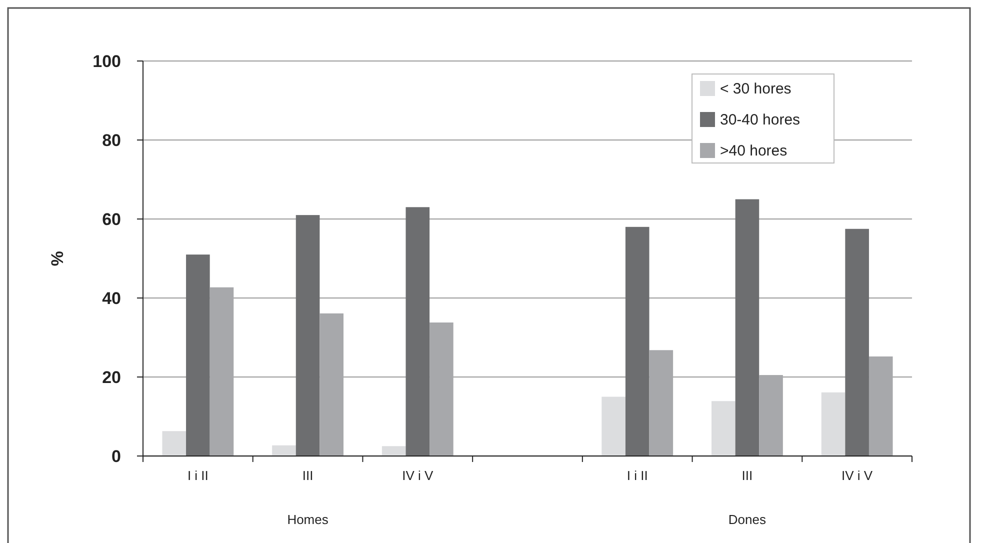 Image resolution: width=982 pixels, height=543 pixels. What do you see at coordinates (106, 61) in the screenshot?
I see `y-tick-label: 100` at bounding box center [106, 61].